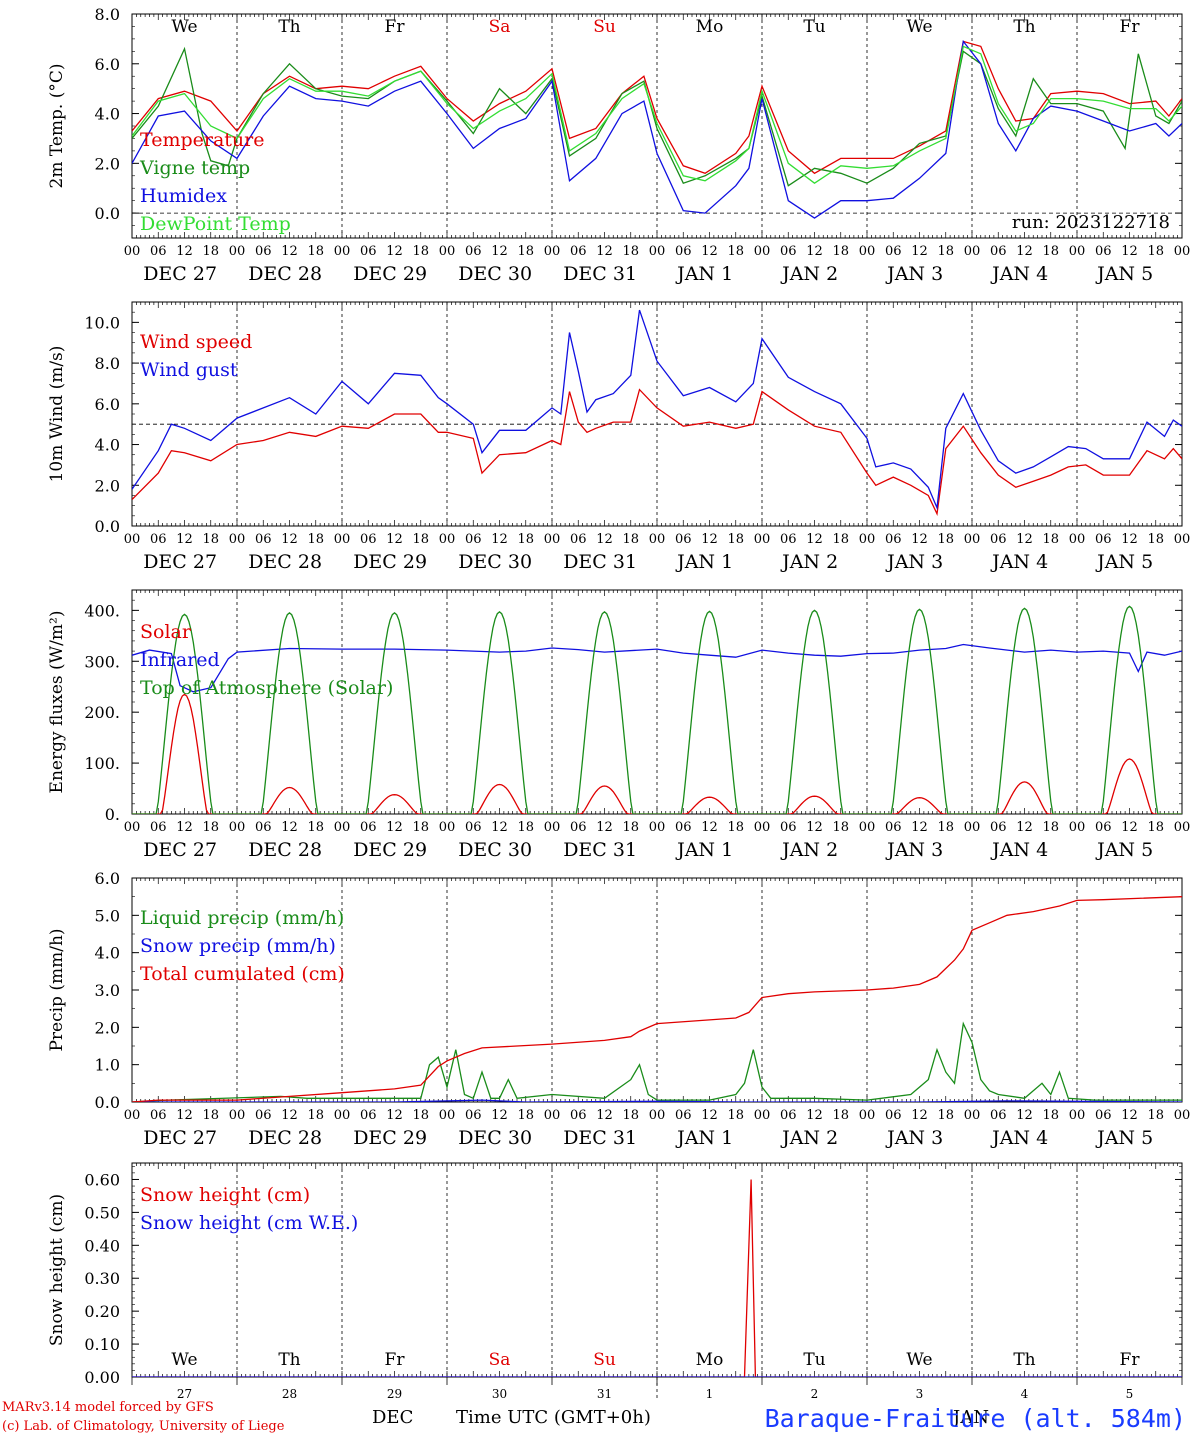  I want to click on series-line-dewpoint-temp, so click(657, 114).